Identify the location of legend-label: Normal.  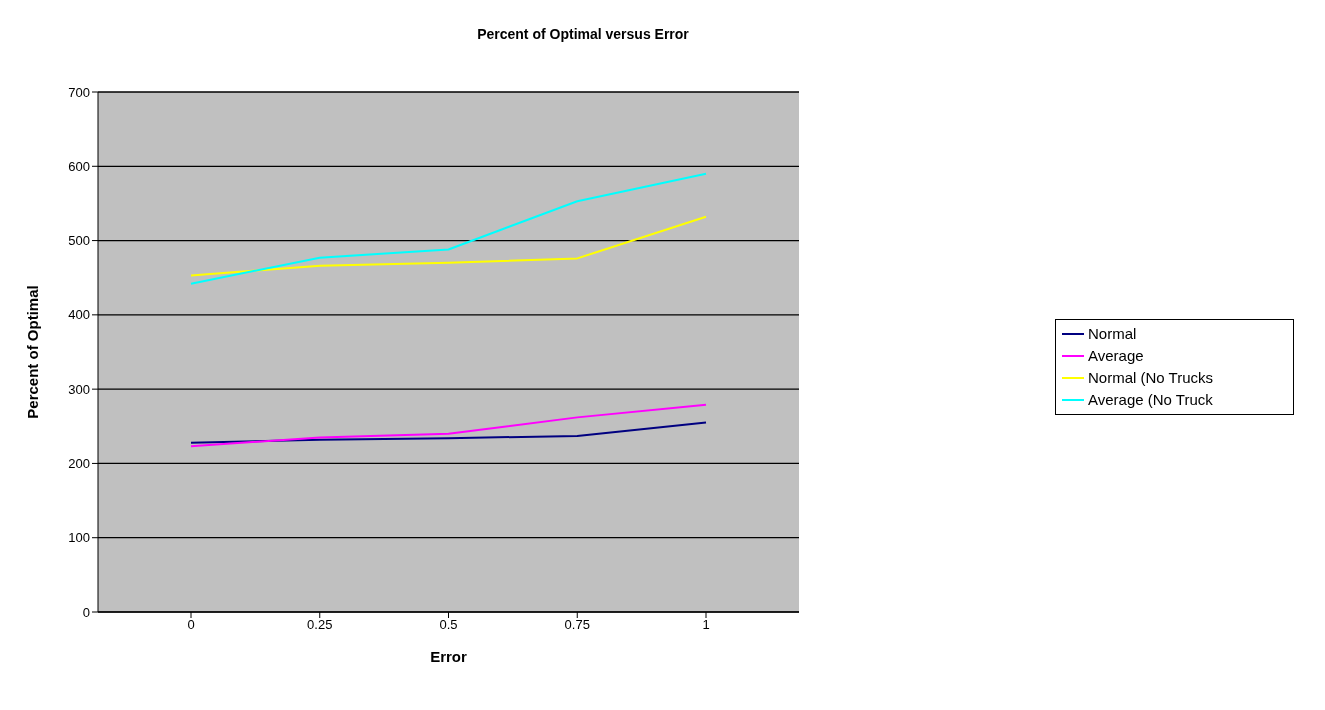
(1112, 334).